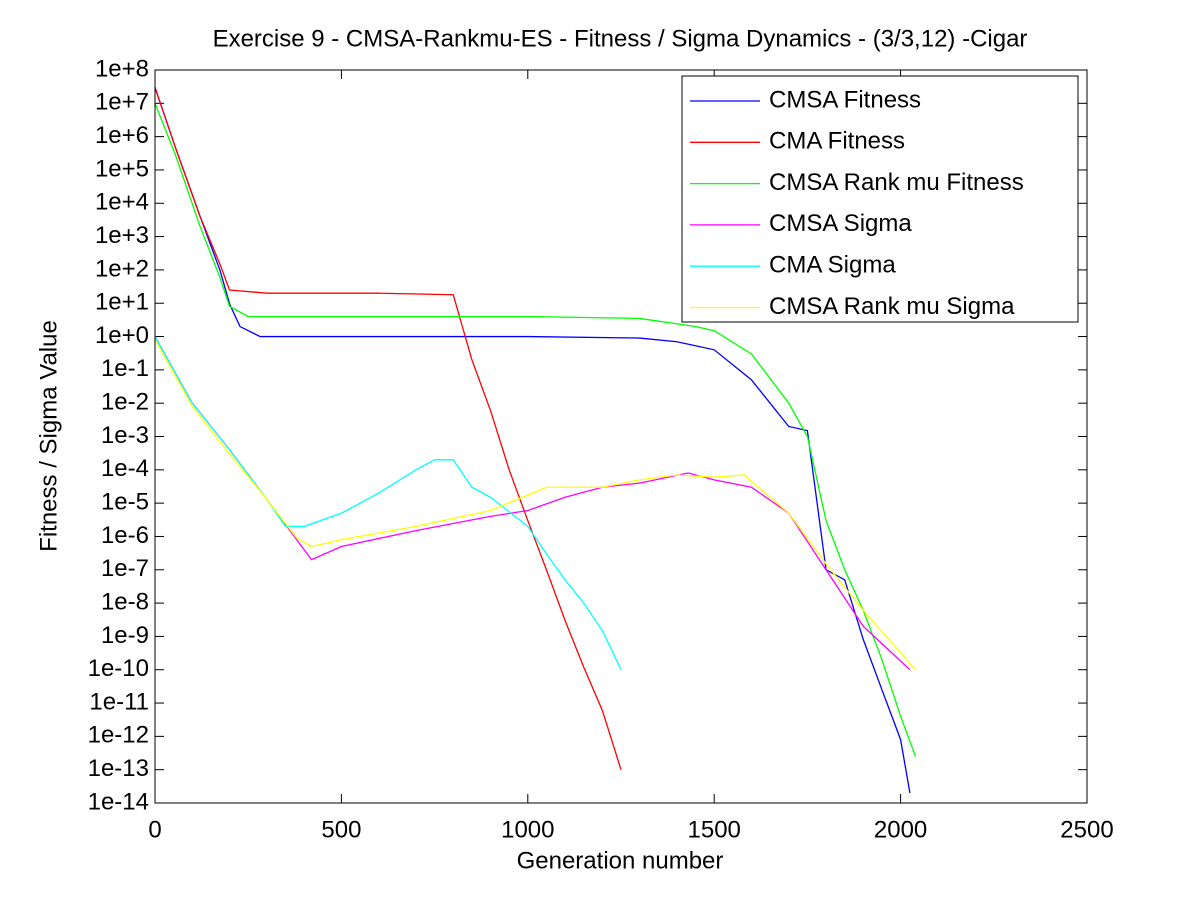  What do you see at coordinates (900, 829) in the screenshot?
I see `x-tick-label: 2000` at bounding box center [900, 829].